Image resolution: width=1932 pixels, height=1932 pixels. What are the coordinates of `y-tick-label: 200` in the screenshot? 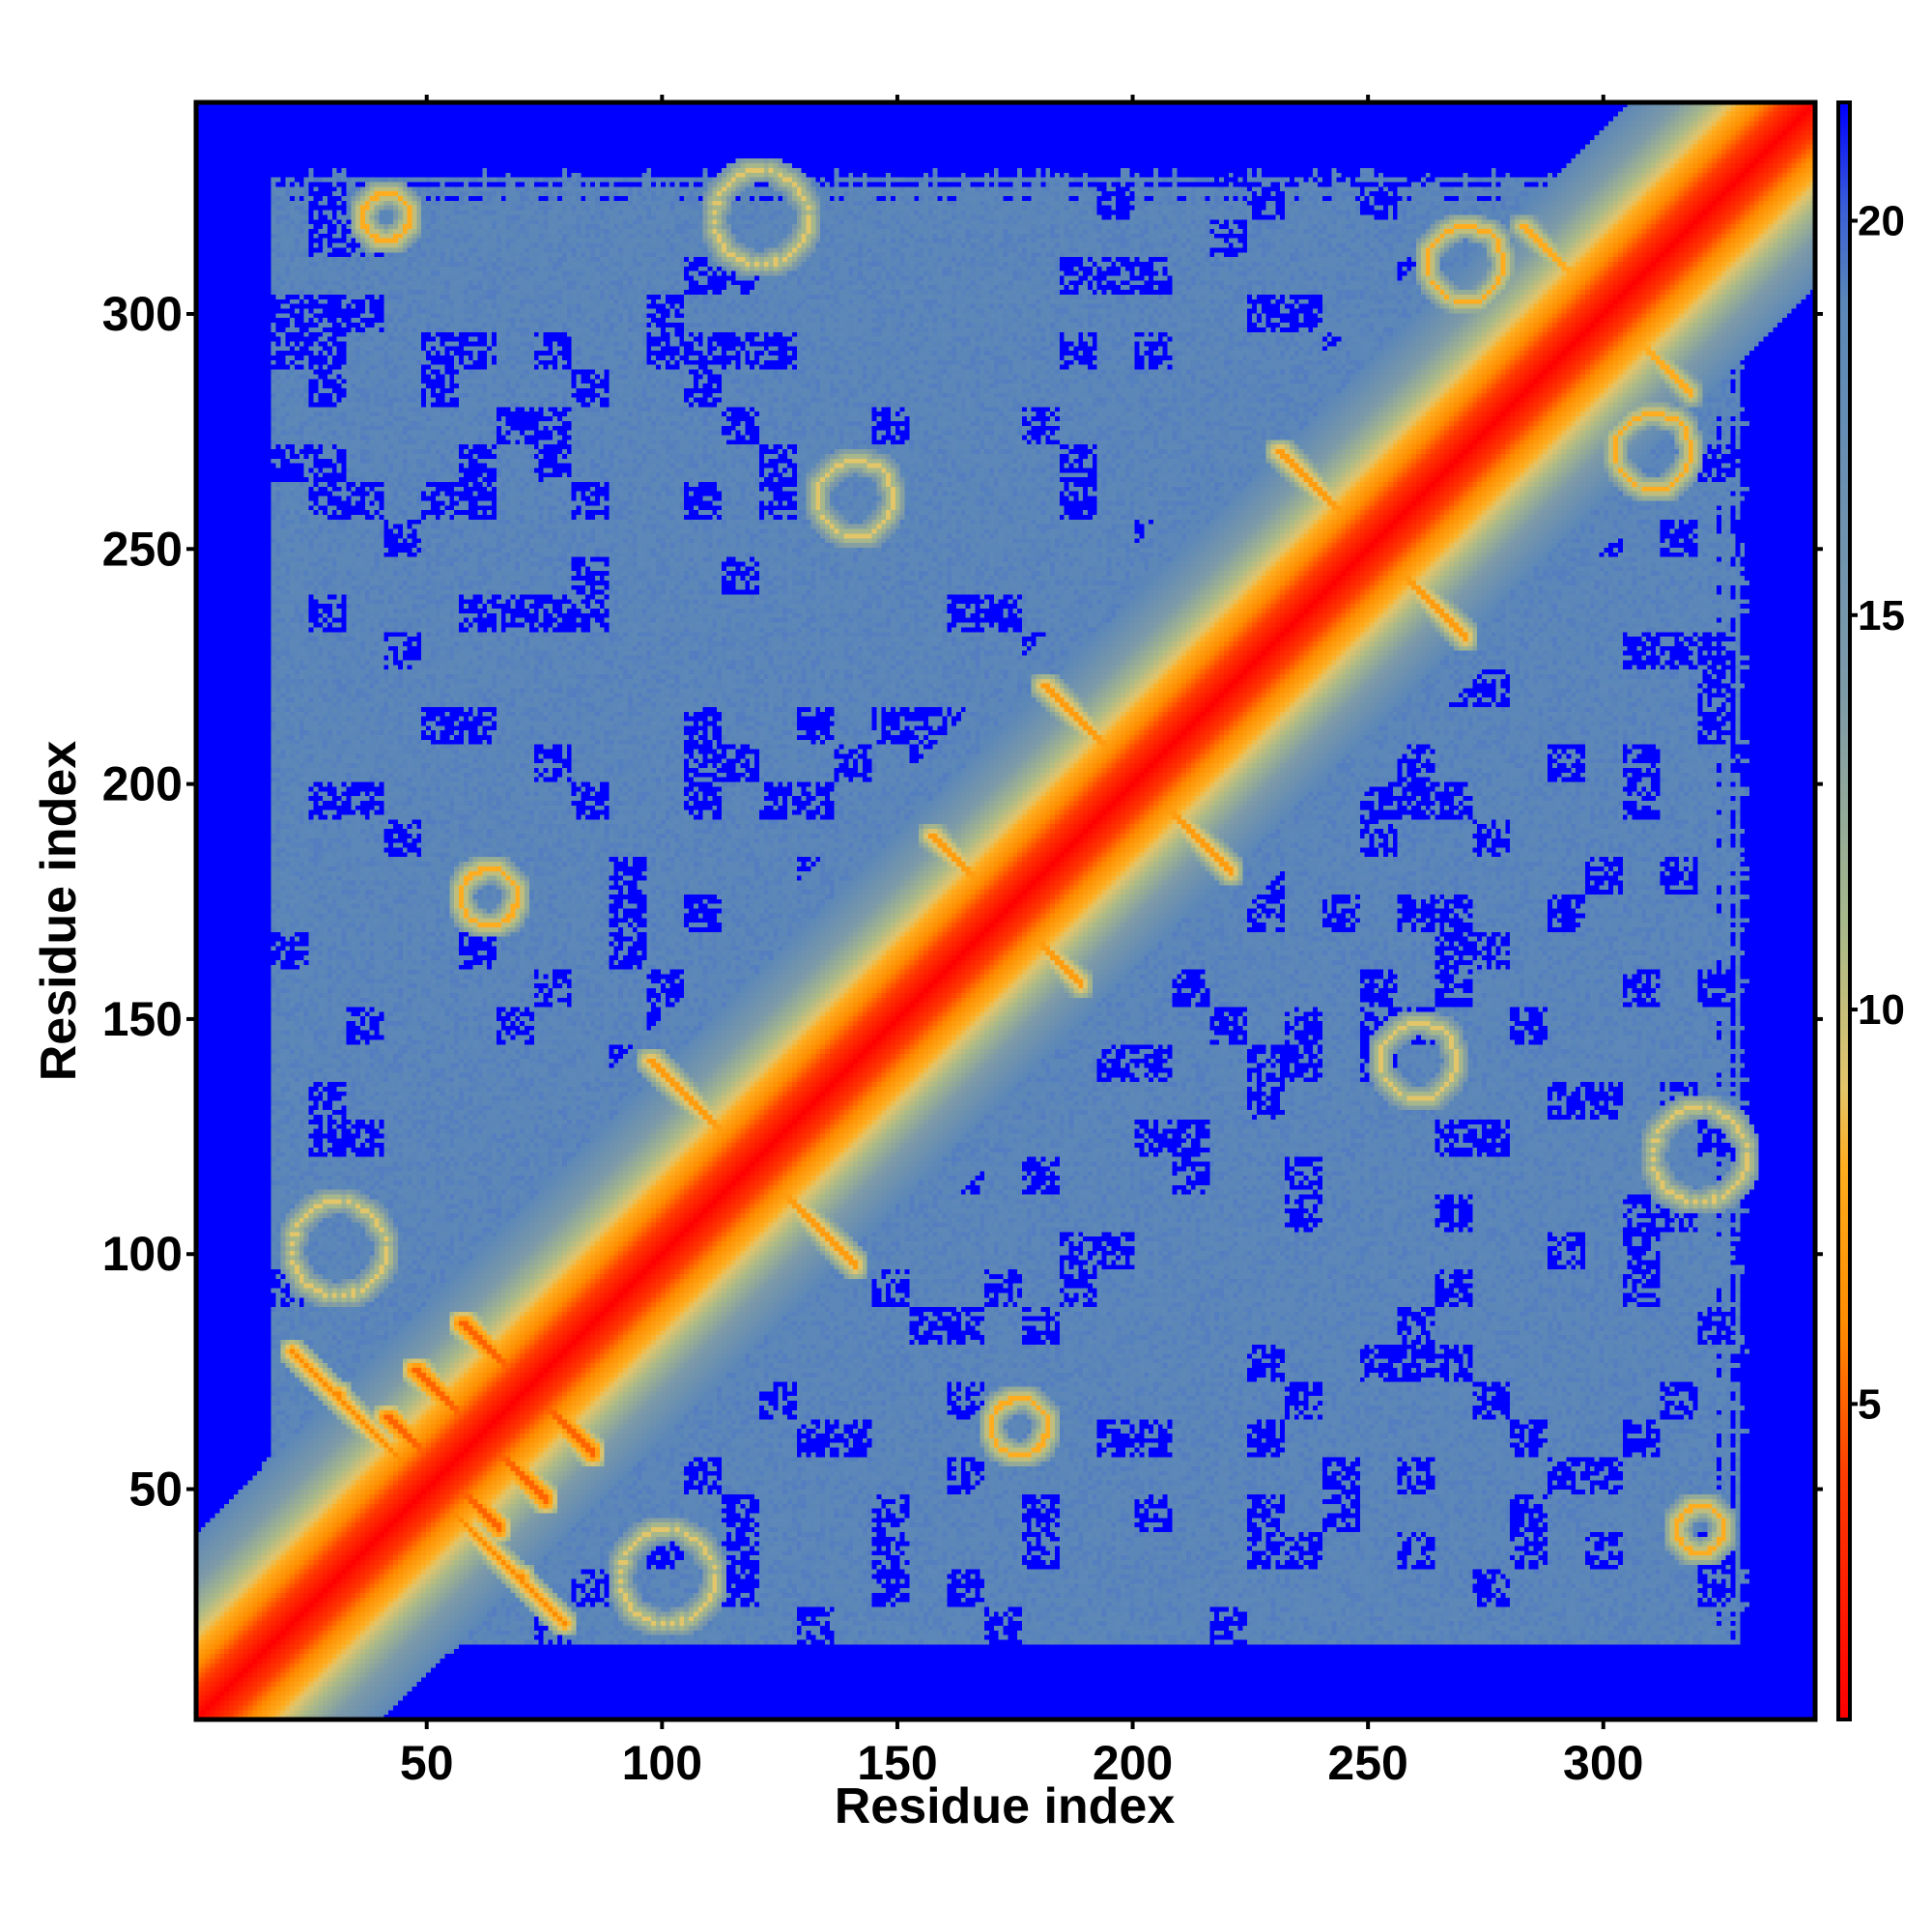 It's located at (142, 784).